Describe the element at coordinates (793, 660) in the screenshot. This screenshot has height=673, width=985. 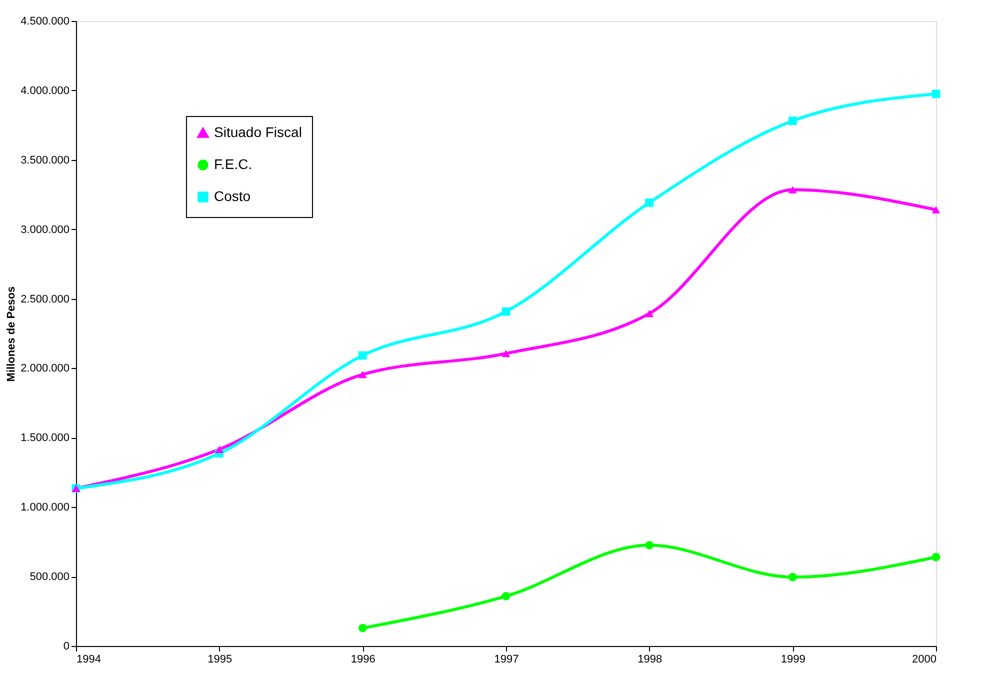
I see `x-tick-label: 1999` at that location.